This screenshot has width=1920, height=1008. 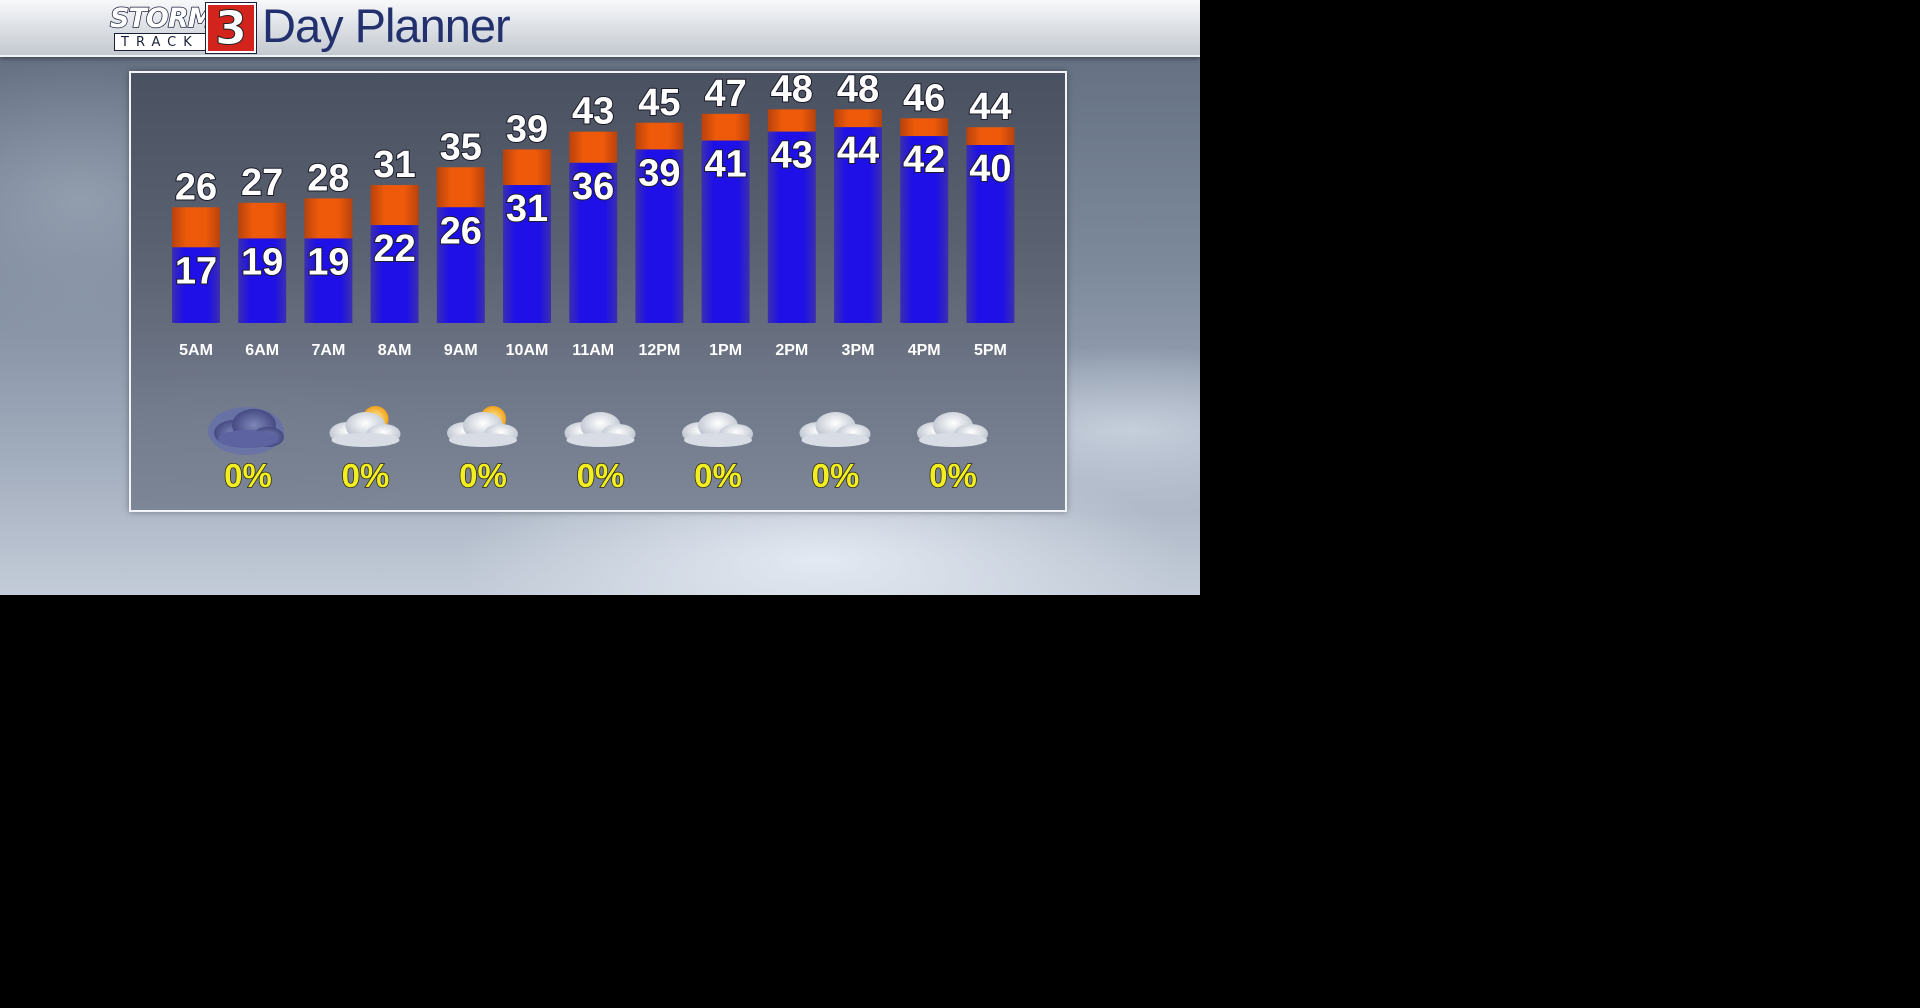 I want to click on low-temp-label: 26, so click(x=461, y=231).